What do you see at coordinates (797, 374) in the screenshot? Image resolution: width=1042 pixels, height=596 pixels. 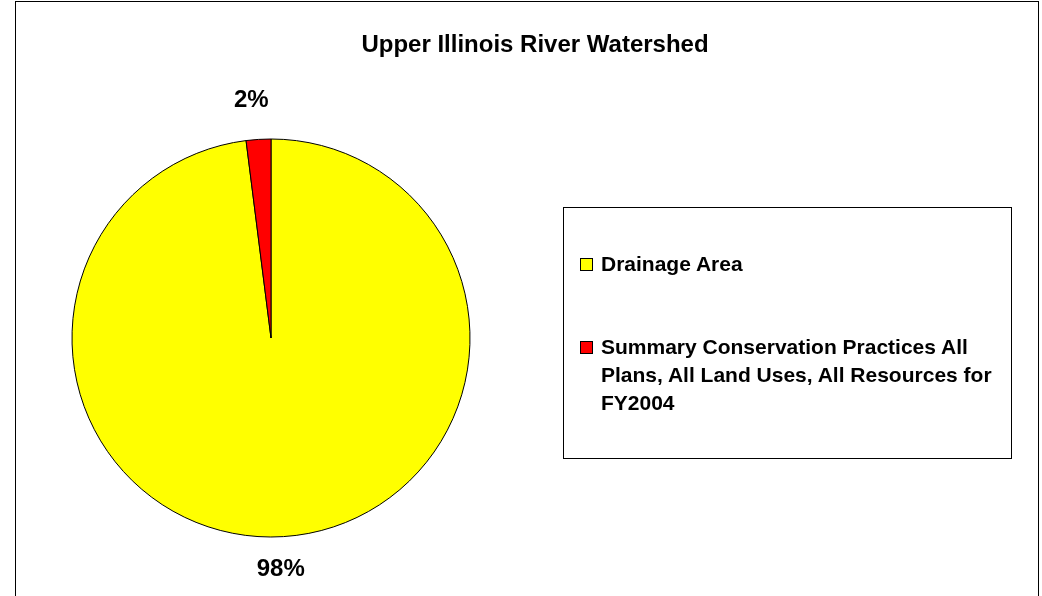 I see `legend-label: Summary Conservation Practices All Plans, All Land Uses, All Resources for FY2004` at bounding box center [797, 374].